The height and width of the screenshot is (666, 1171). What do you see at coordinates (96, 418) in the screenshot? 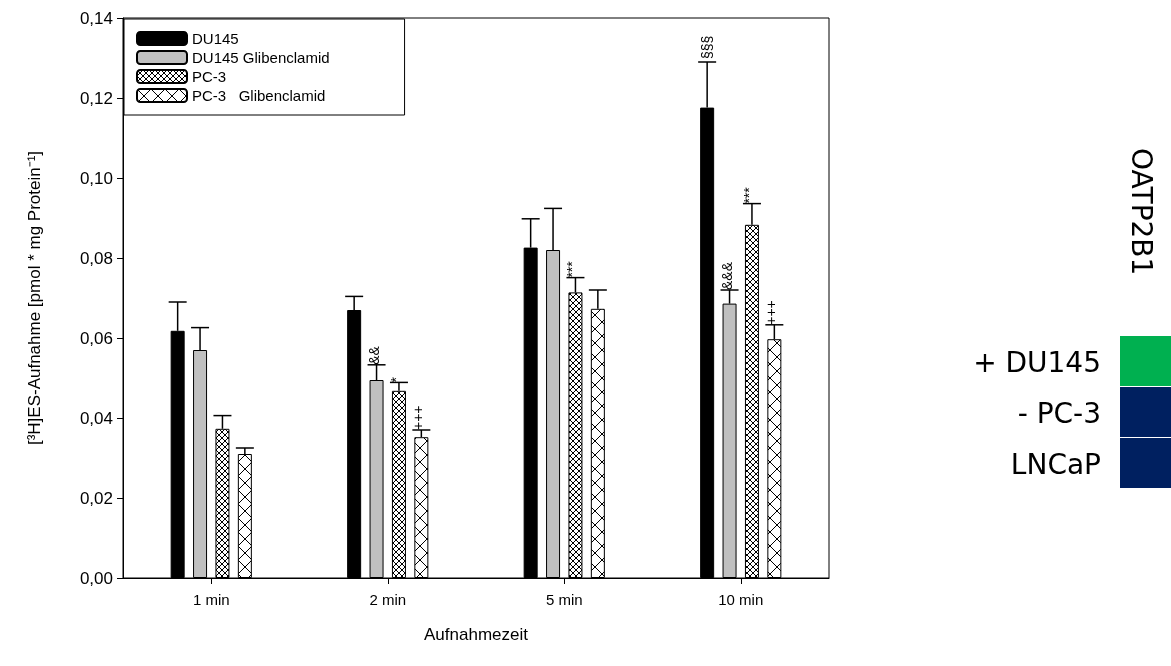
I see `y-tick-label: 0,04` at bounding box center [96, 418].